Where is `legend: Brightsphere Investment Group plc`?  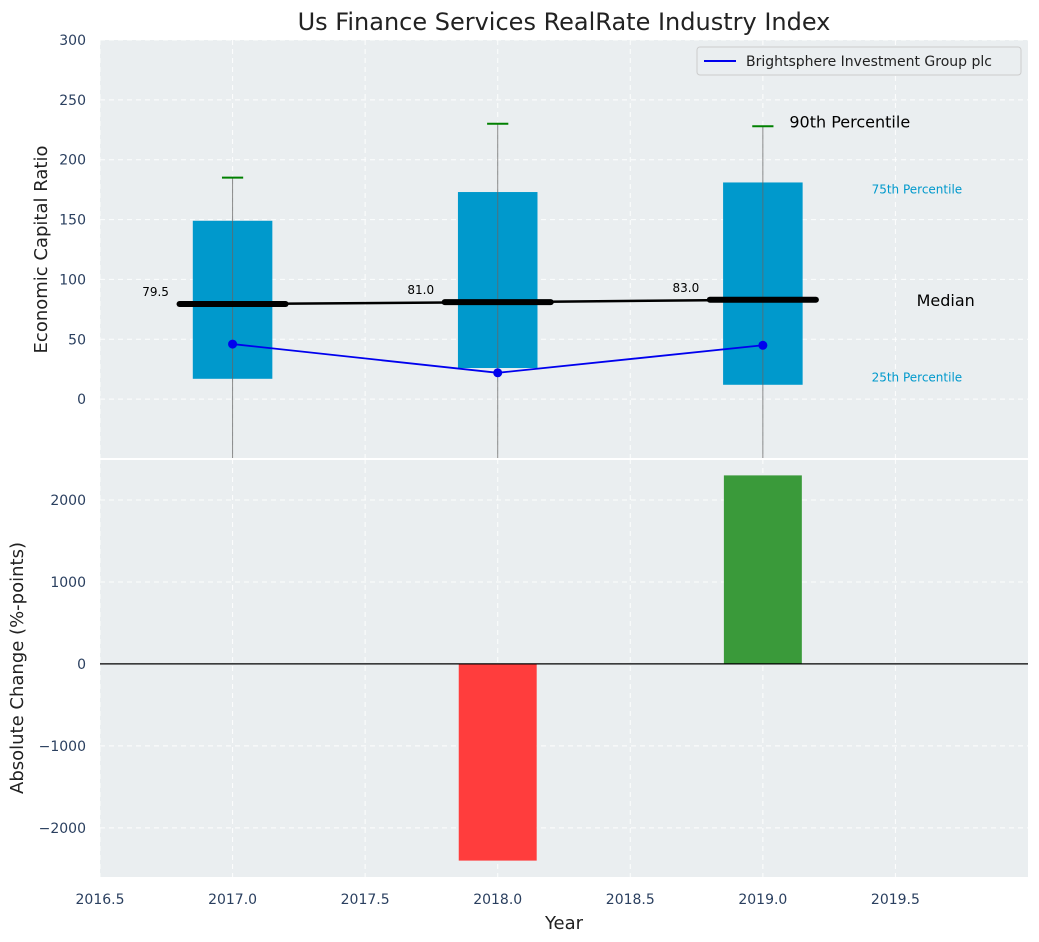 legend: Brightsphere Investment Group plc is located at coordinates (859, 61).